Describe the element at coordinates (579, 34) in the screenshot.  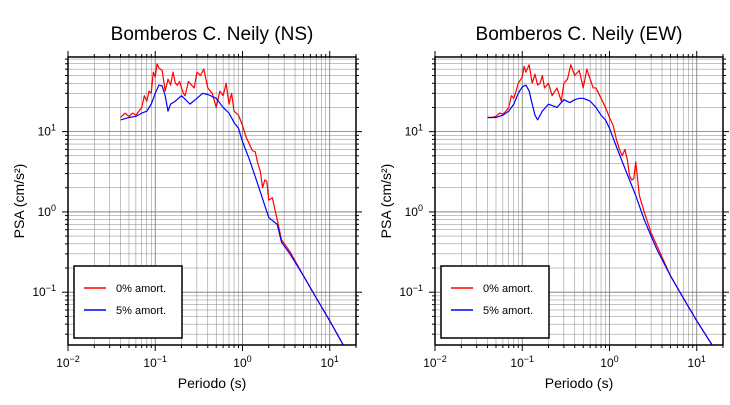
I see `chart-title: Bomberos C. Neily (EW)` at that location.